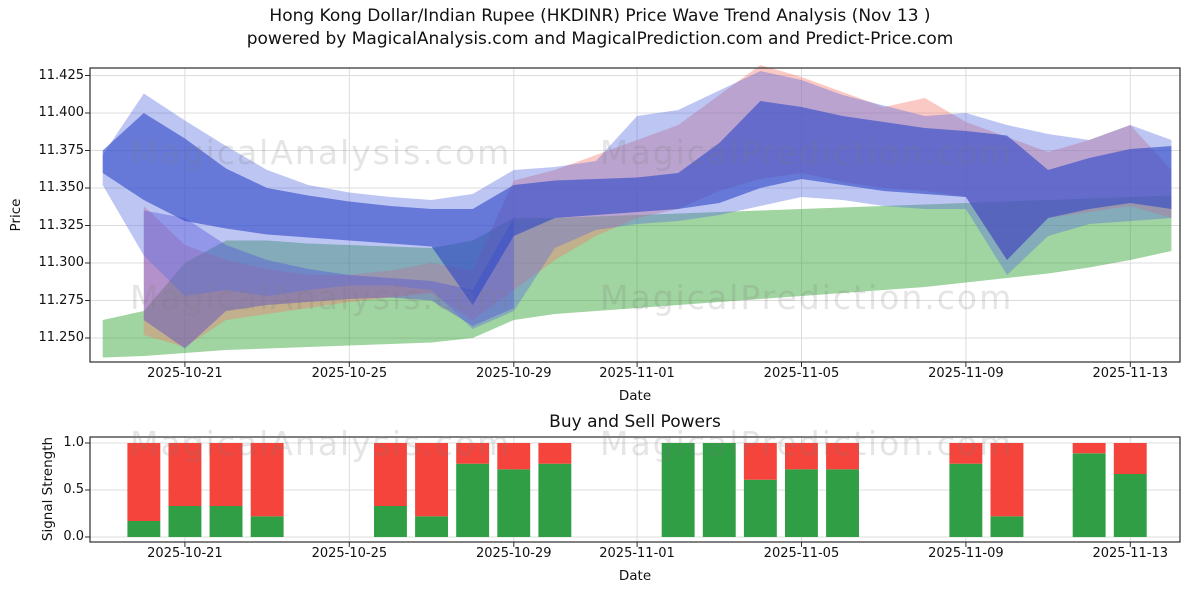  I want to click on ytick-label: 11.425, so click(61, 75).